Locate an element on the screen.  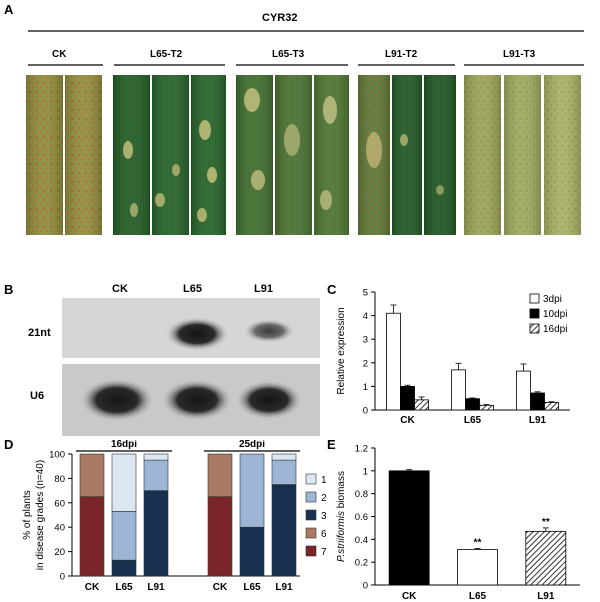
y-axis-label: Relative expression is located at coordinates (341, 350).